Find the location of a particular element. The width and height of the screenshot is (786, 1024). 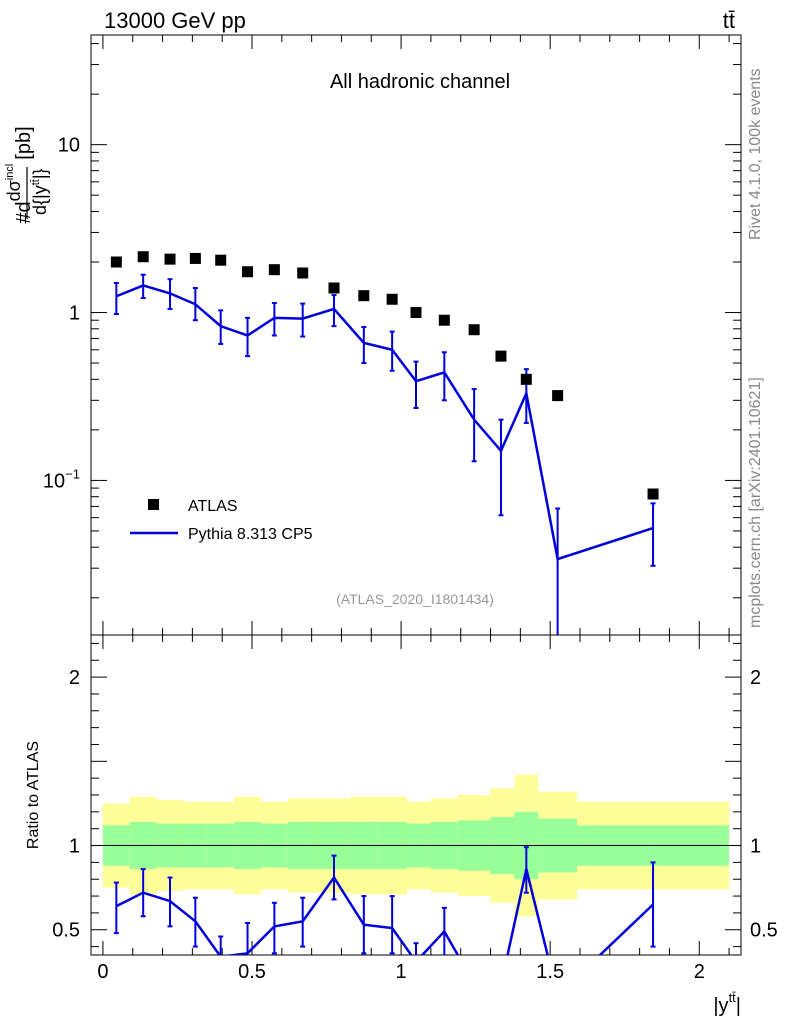

x-tick-label: 0.5 is located at coordinates (252, 972).